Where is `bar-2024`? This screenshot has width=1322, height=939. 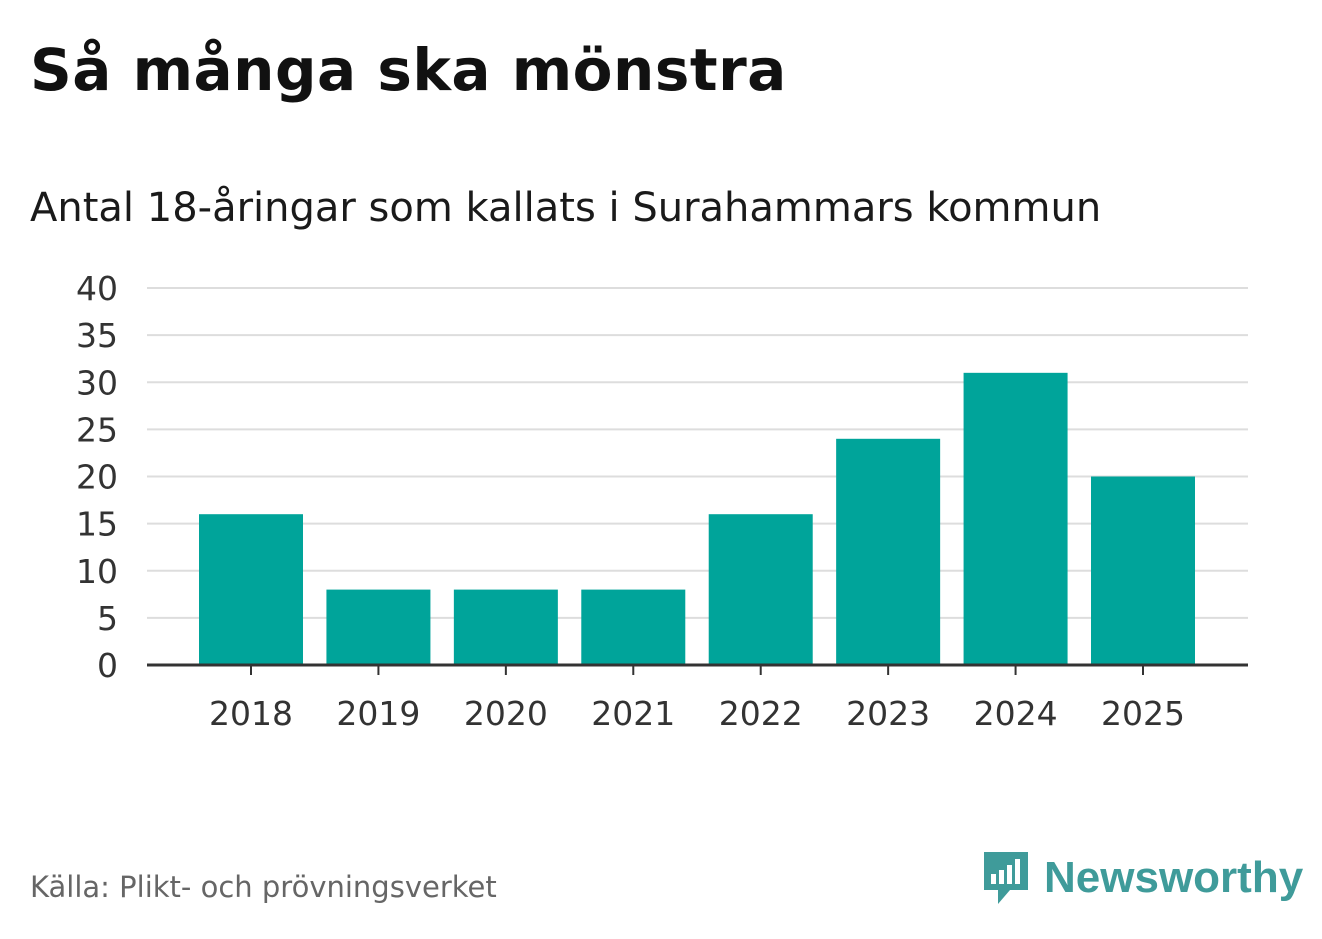
bar-2024 is located at coordinates (1015, 518).